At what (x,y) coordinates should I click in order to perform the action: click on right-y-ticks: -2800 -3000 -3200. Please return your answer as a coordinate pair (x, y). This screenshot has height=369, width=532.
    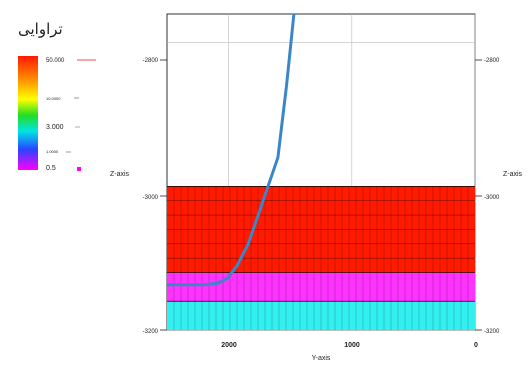
    Looking at the image, I should click on (492, 196).